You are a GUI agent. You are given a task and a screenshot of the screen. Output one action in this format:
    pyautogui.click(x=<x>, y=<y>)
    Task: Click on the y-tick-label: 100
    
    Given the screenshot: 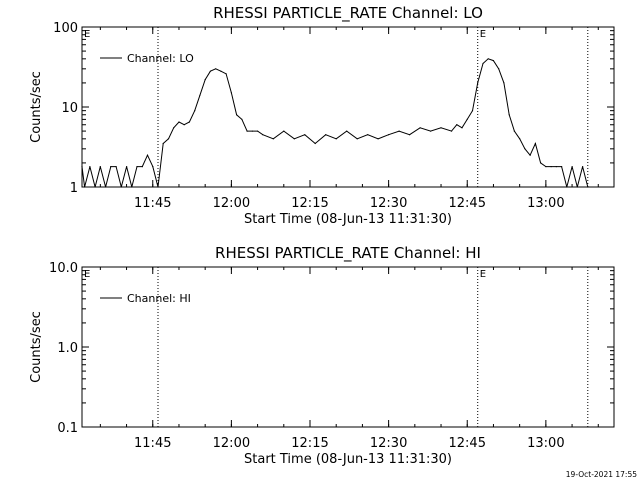 What is the action you would take?
    pyautogui.click(x=65, y=28)
    